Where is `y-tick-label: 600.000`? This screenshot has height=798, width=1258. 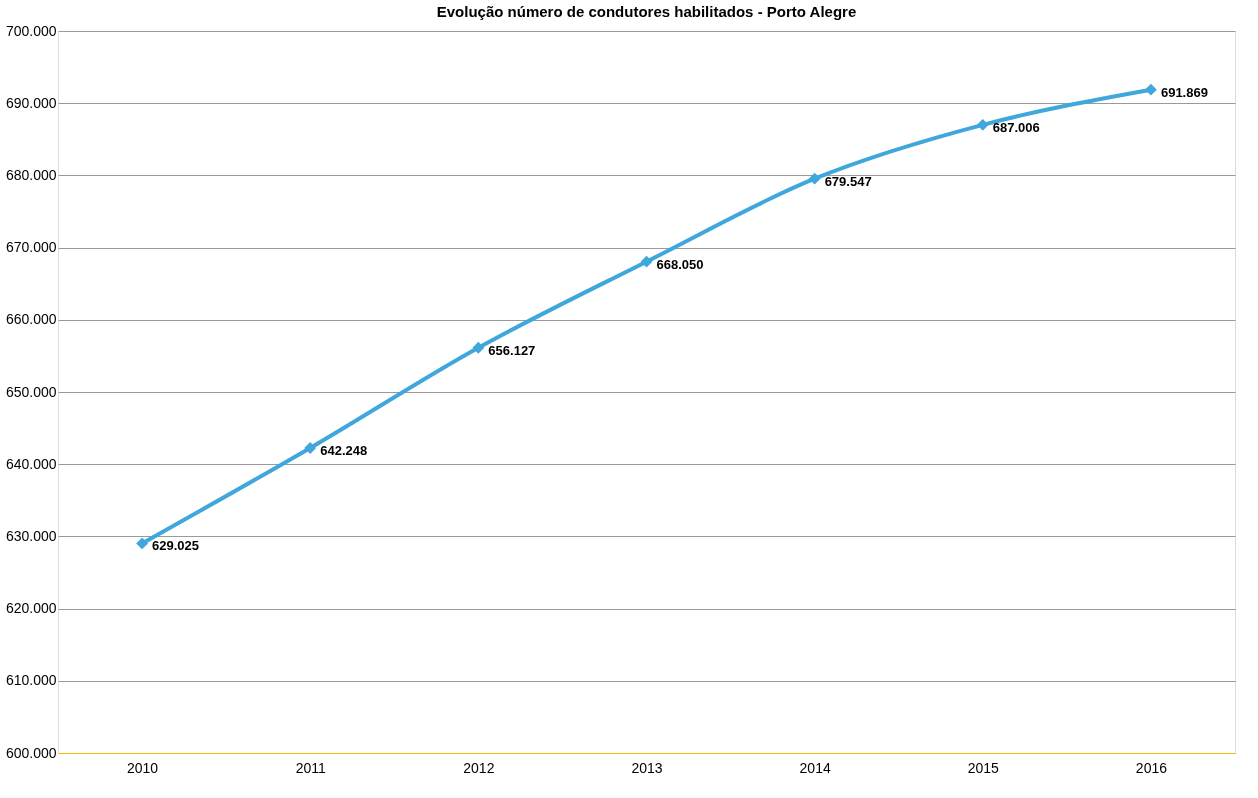 y-tick-label: 600.000 is located at coordinates (31, 752).